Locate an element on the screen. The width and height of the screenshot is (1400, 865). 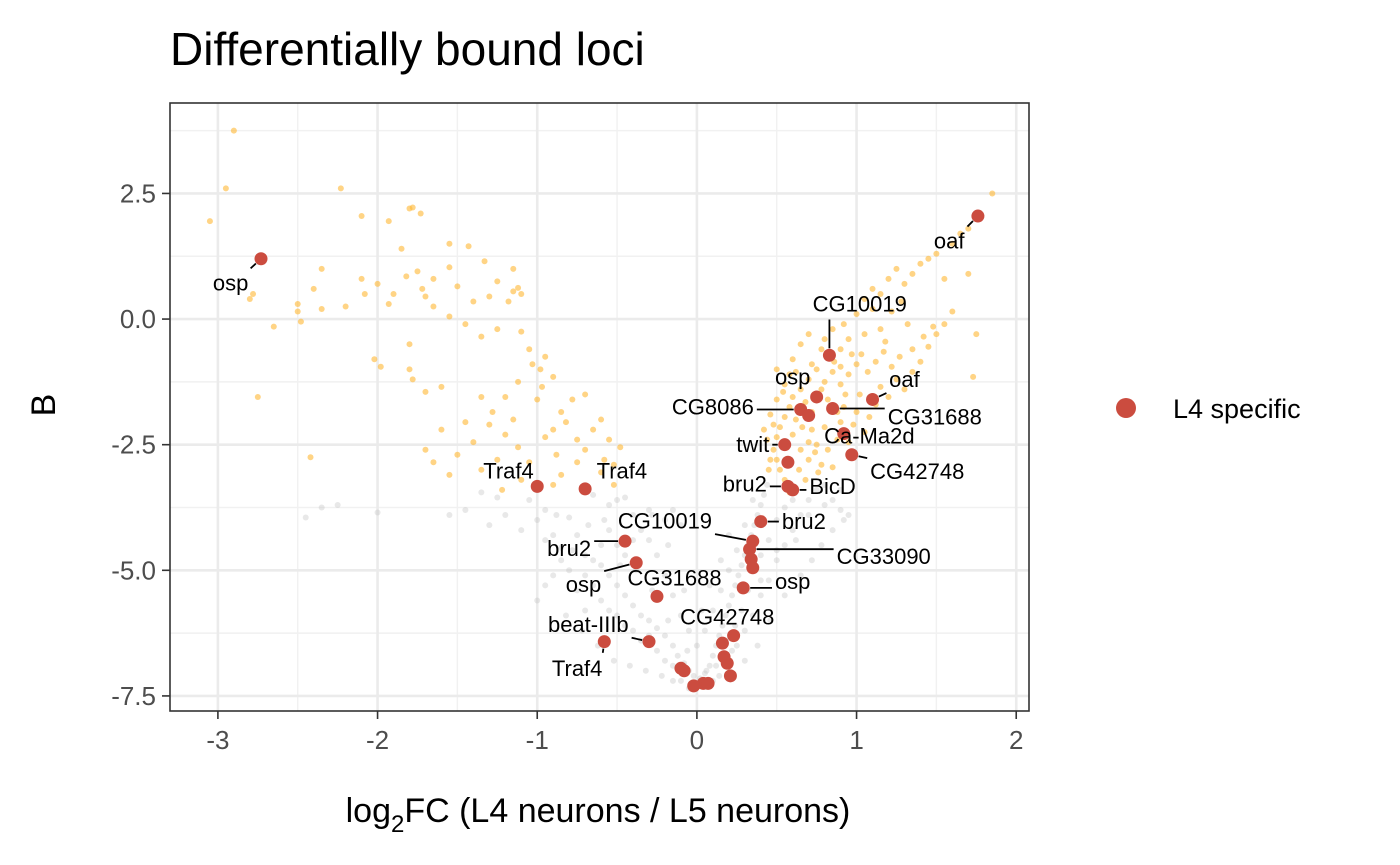
y-tick-label: -7.5 is located at coordinates (133, 696).